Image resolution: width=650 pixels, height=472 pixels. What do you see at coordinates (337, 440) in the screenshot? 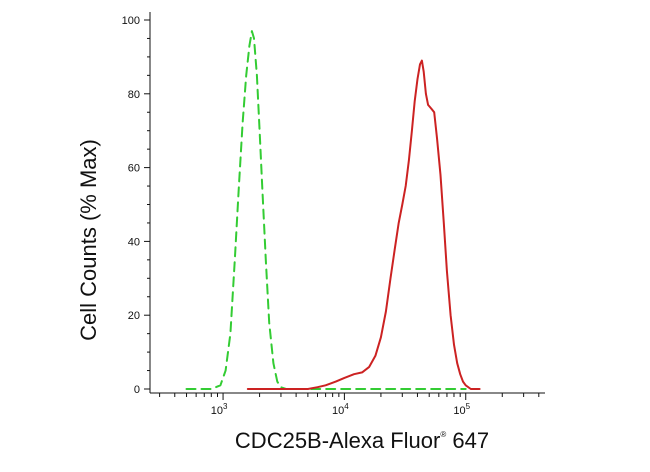
I see `x-axis-title-main: CDC25B-Alexa Fluor` at bounding box center [337, 440].